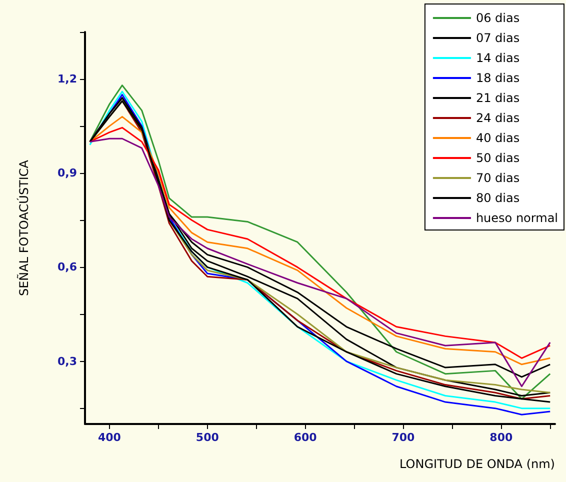  What do you see at coordinates (306, 437) in the screenshot?
I see `x-tick-label: 600` at bounding box center [306, 437].